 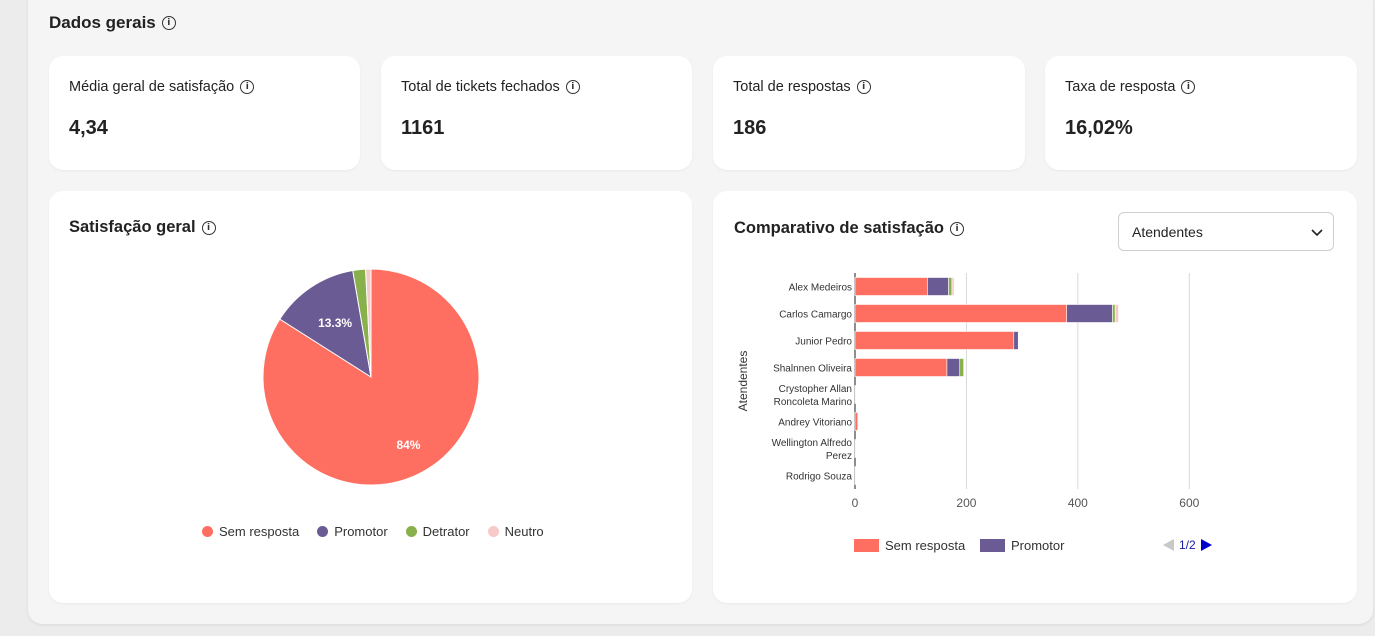 What do you see at coordinates (1169, 545) in the screenshot?
I see `prev-page-icon` at bounding box center [1169, 545].